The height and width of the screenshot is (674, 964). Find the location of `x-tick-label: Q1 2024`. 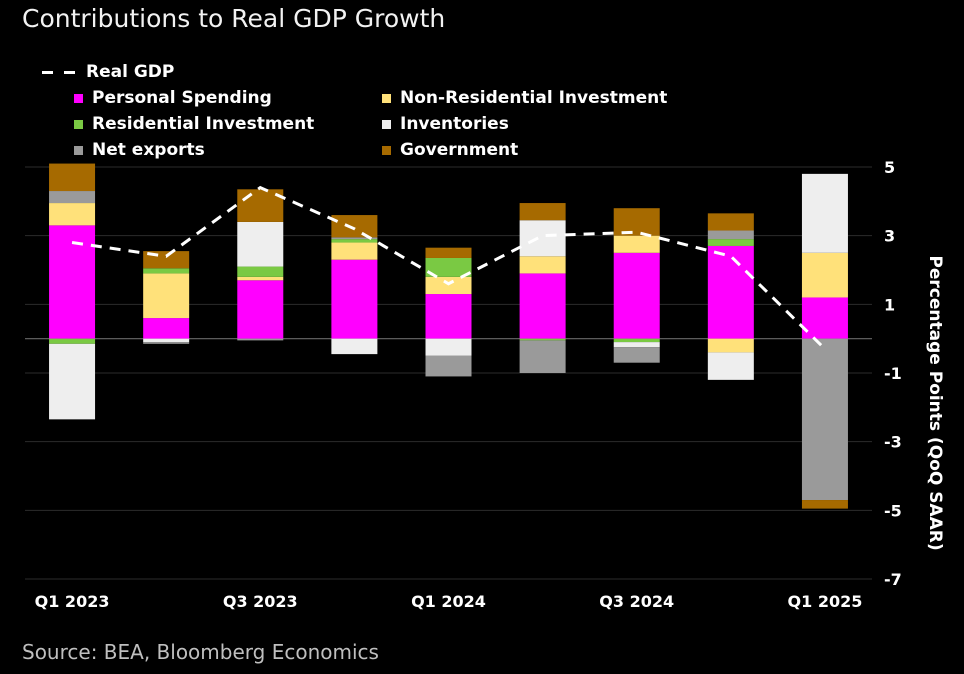

x-tick-label: Q1 2024 is located at coordinates (448, 601).